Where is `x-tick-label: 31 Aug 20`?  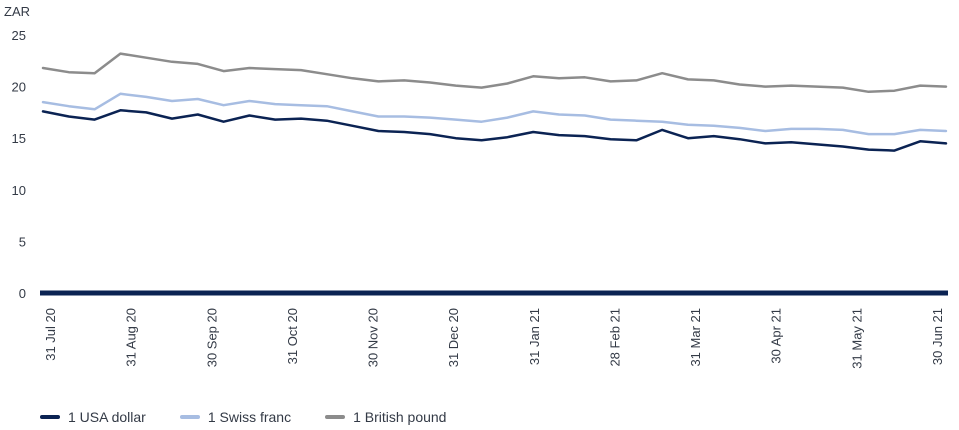
x-tick-label: 31 Aug 20 is located at coordinates (131, 337).